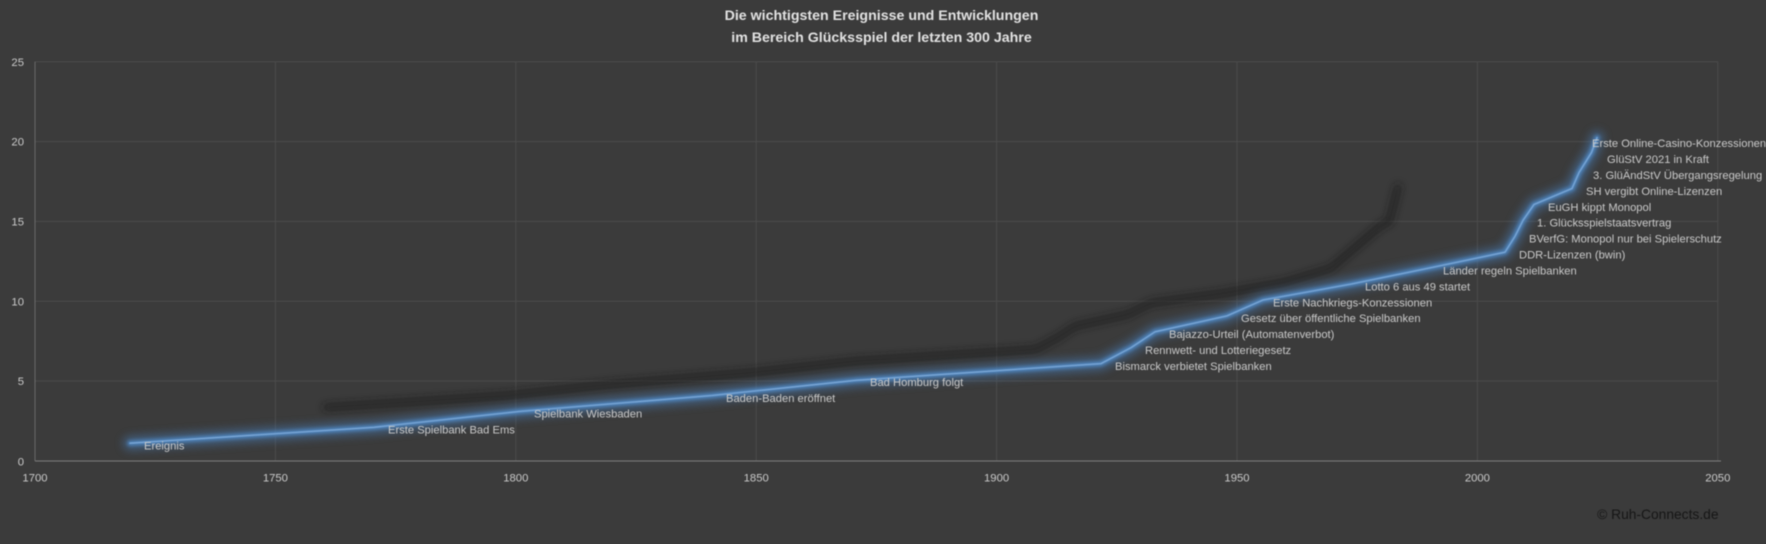 The width and height of the screenshot is (1766, 544). What do you see at coordinates (17, 223) in the screenshot?
I see `svg-text: 15` at bounding box center [17, 223].